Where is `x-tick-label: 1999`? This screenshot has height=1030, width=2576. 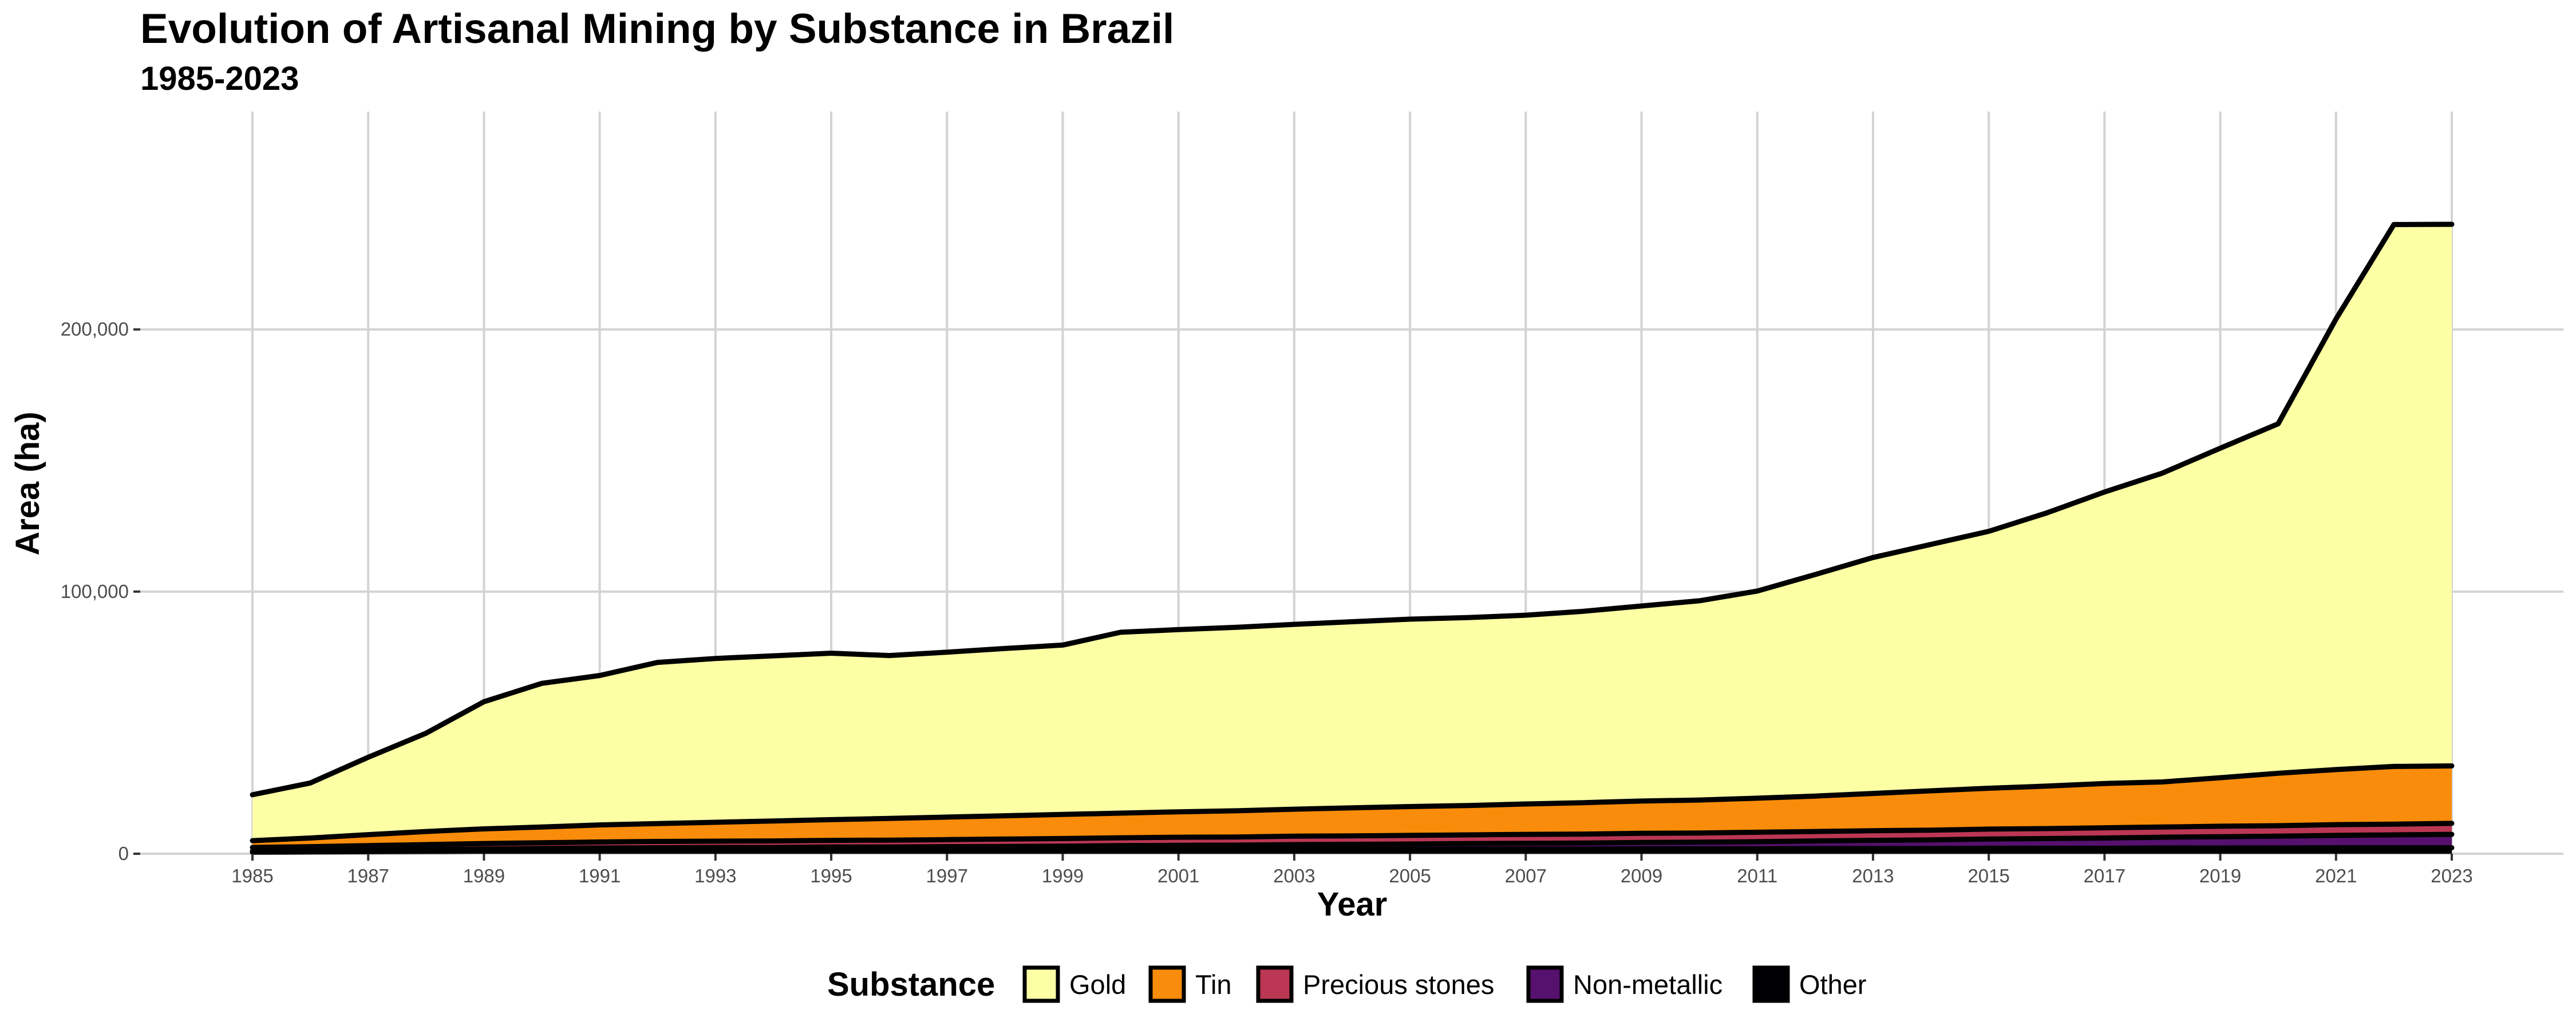
x-tick-label: 1999 is located at coordinates (1063, 875).